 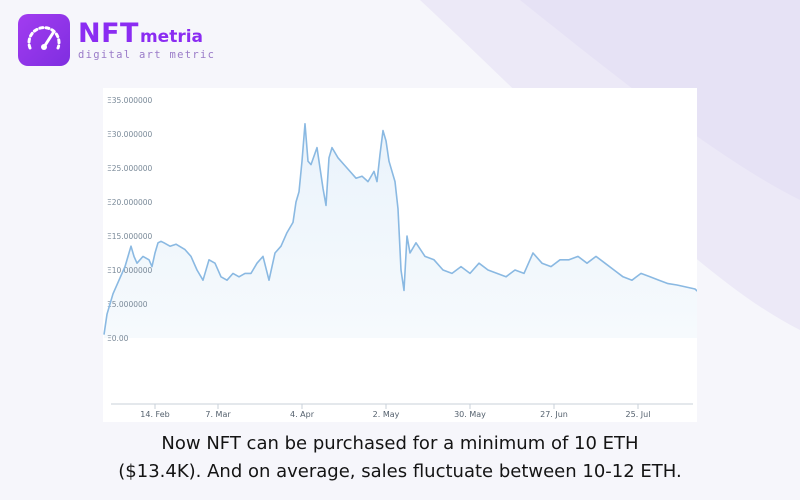 What do you see at coordinates (44, 40) in the screenshot?
I see `speedometer-icon` at bounding box center [44, 40].